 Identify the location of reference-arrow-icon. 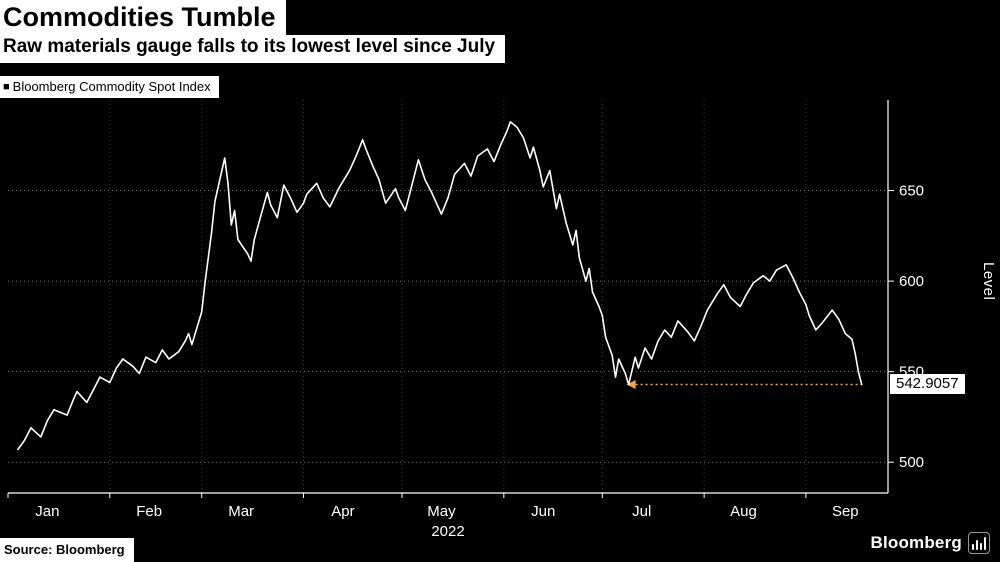
(631, 385).